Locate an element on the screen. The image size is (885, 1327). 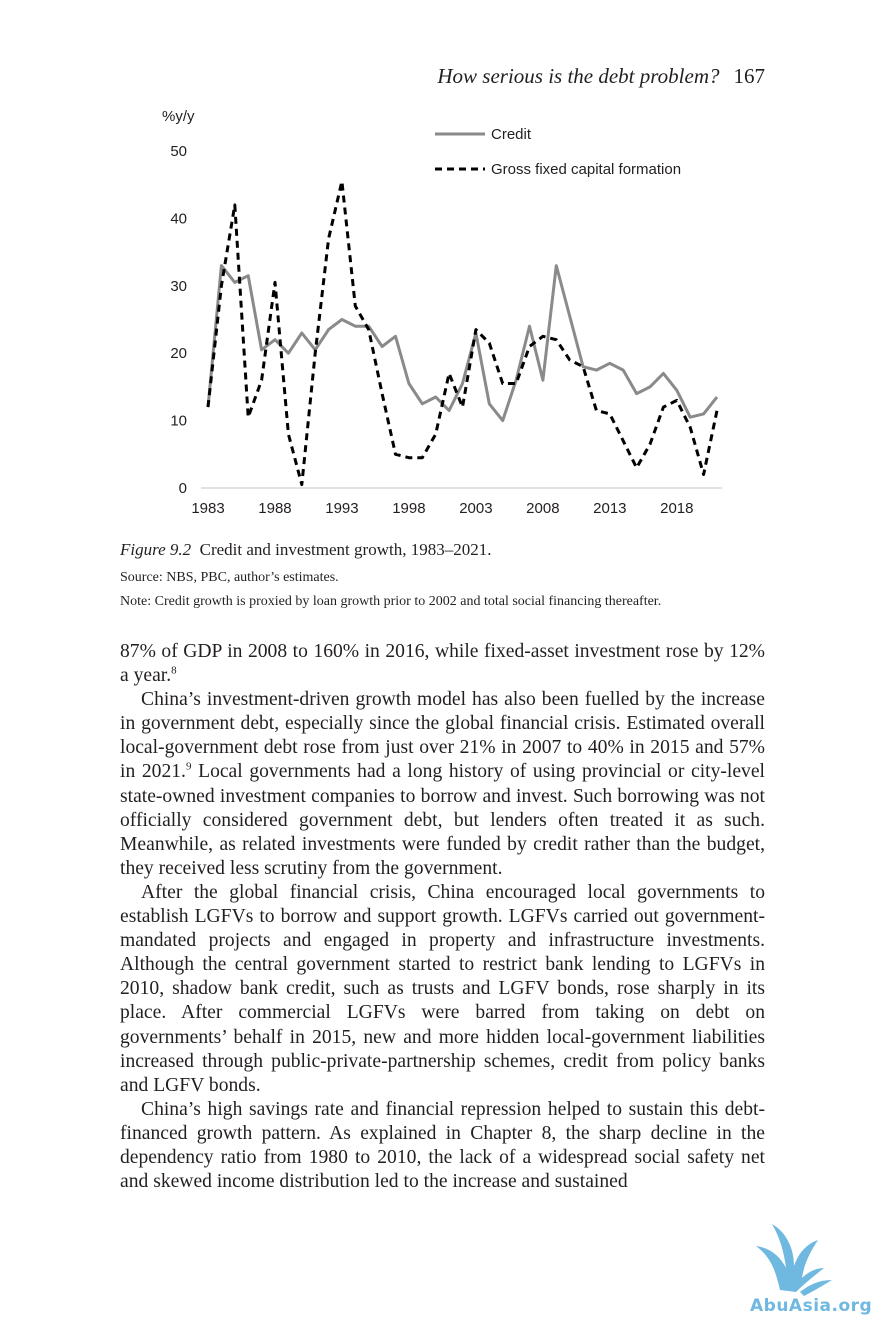
x-axis-ticks: 1983 1988 1993 1998 2003 2008 2013 2018 is located at coordinates (442, 508).